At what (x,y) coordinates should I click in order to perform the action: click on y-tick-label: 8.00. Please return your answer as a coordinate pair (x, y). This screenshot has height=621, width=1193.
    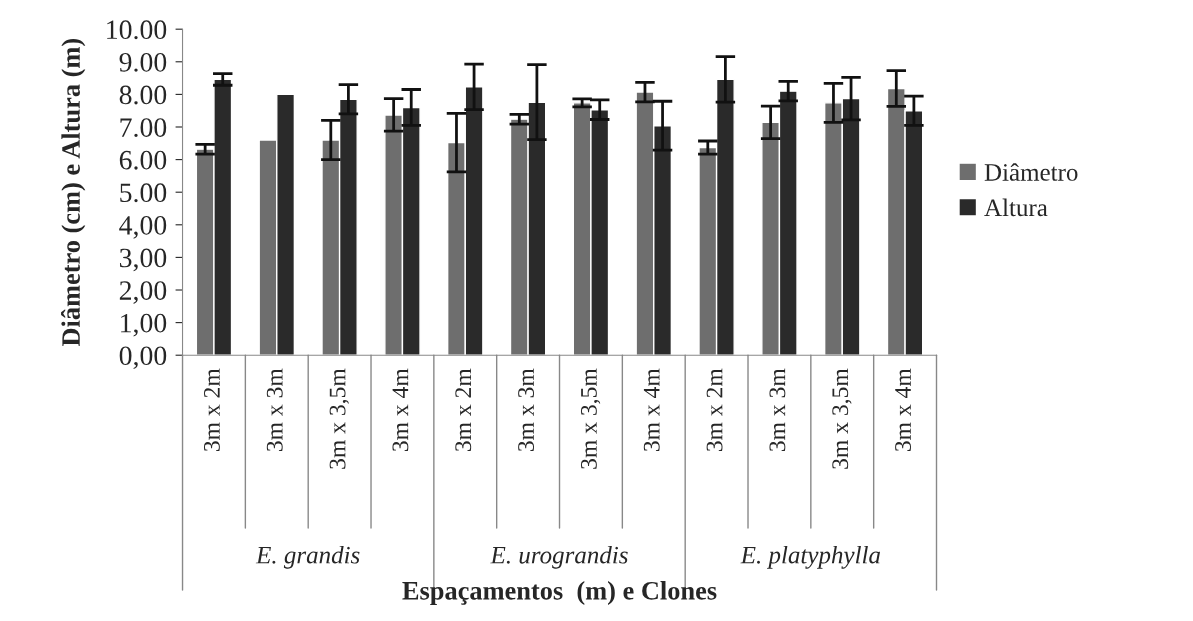
    Looking at the image, I should click on (143, 95).